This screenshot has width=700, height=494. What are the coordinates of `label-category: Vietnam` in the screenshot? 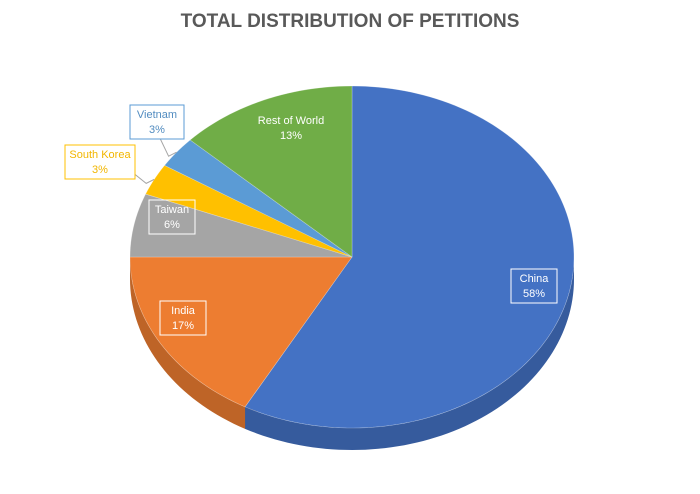 It's located at (157, 115).